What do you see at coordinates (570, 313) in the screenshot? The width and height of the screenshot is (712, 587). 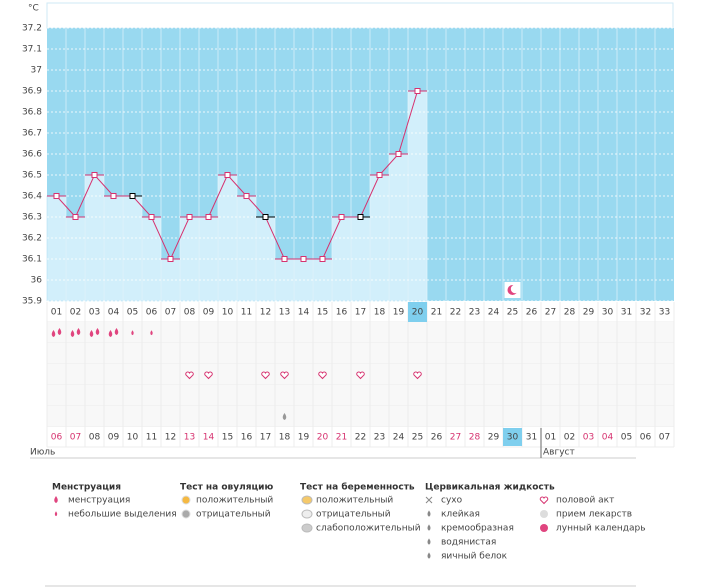 I see `day-label: 28` at bounding box center [570, 313].